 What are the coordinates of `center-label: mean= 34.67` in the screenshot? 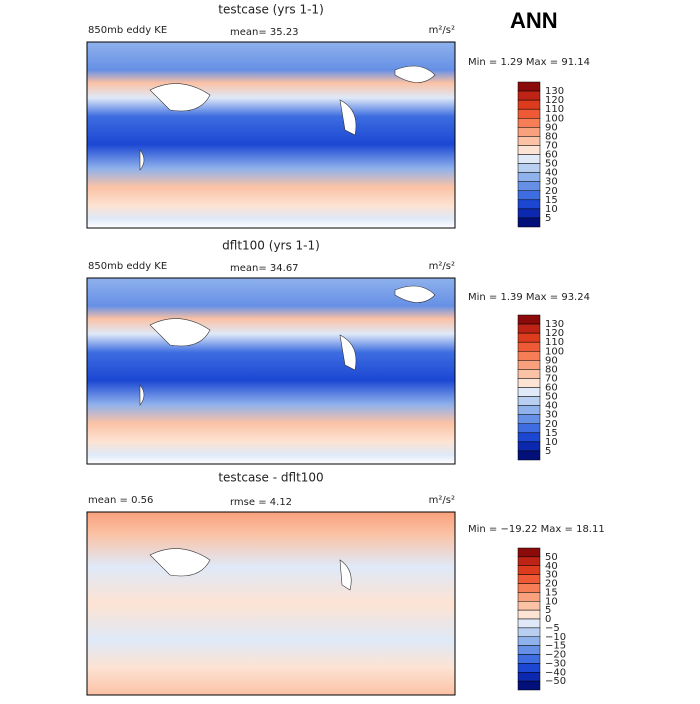 It's located at (264, 268).